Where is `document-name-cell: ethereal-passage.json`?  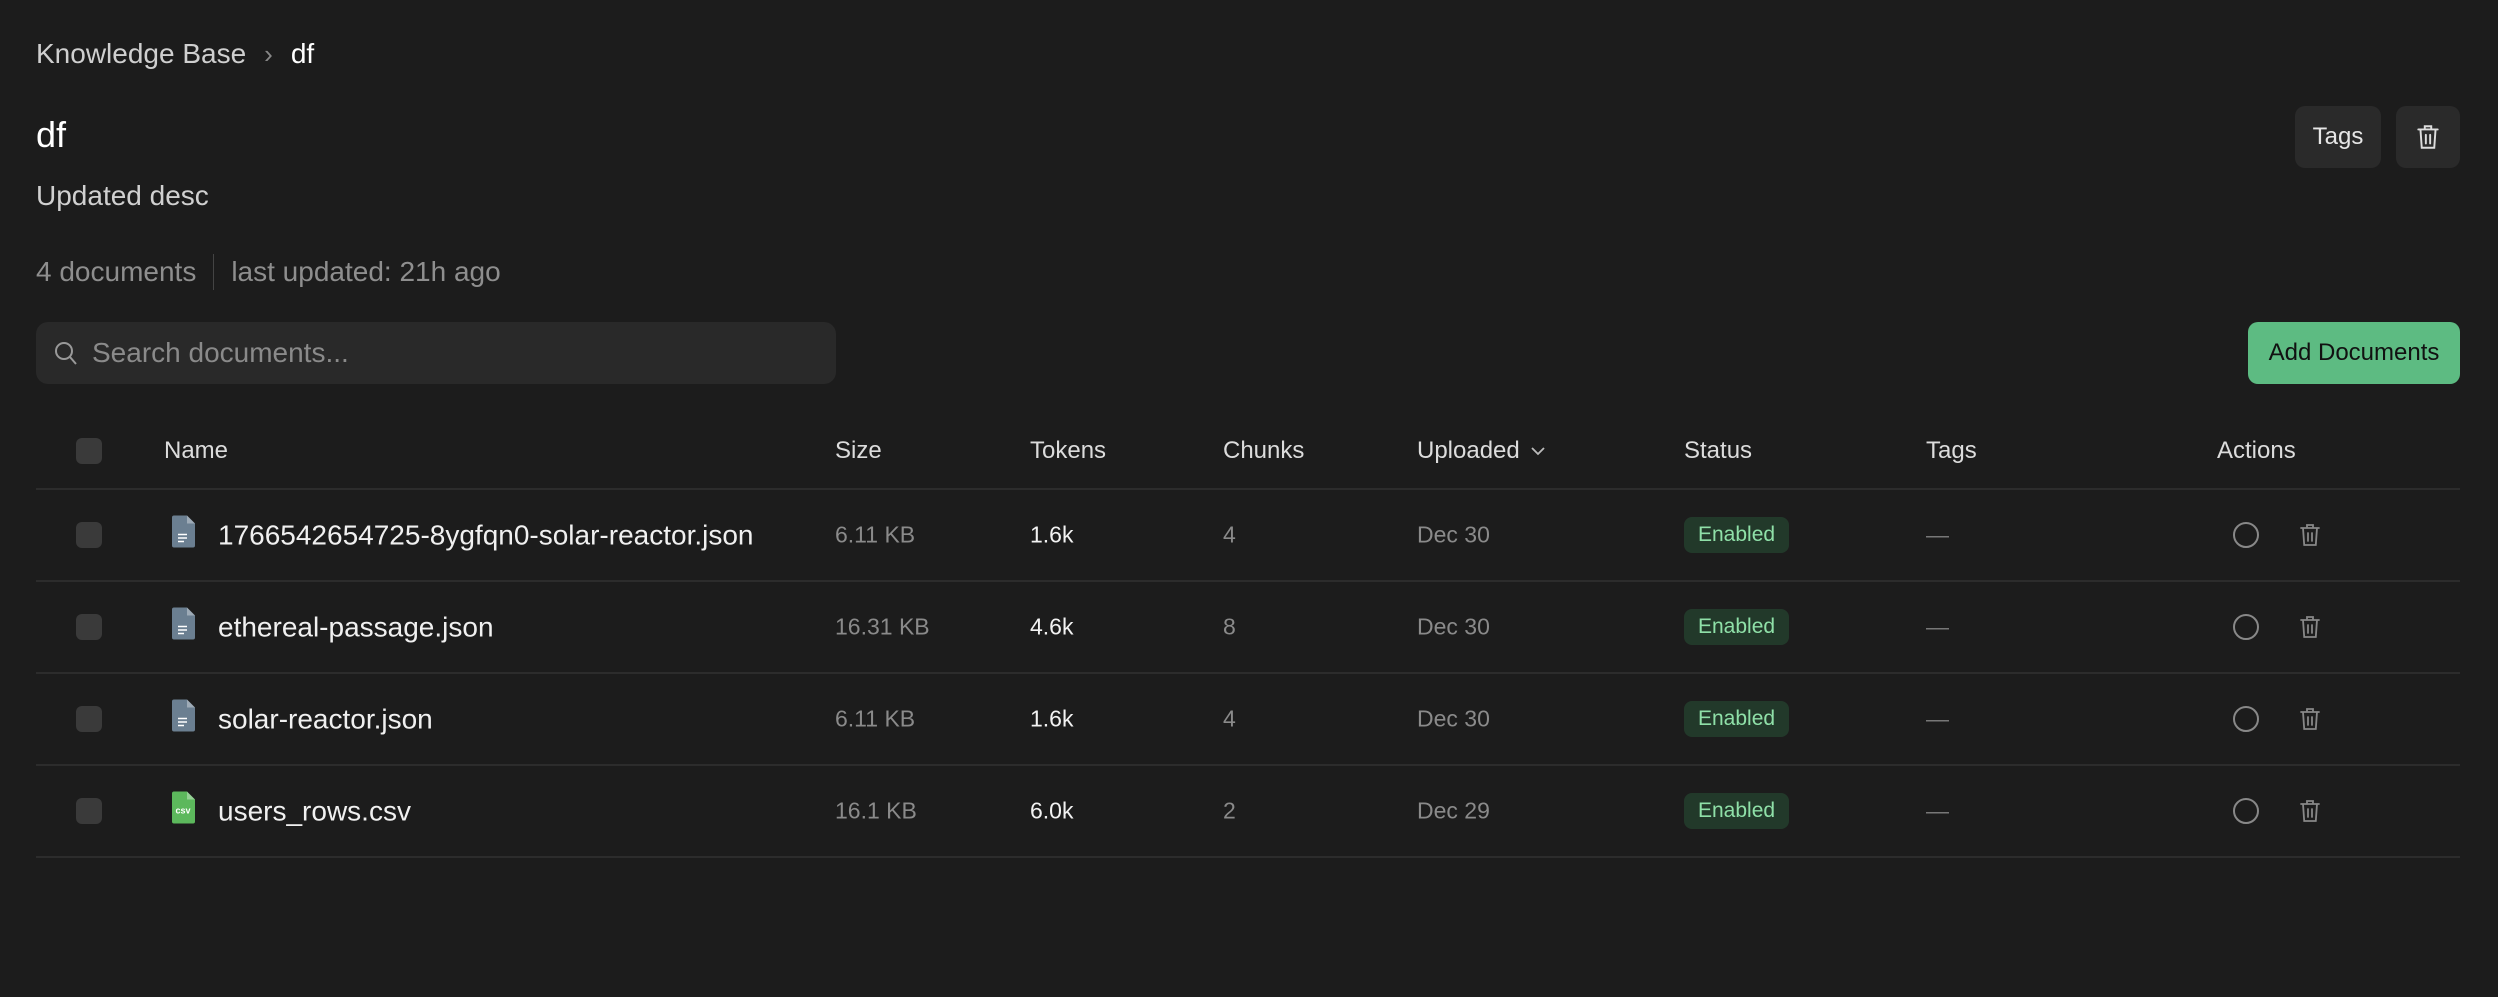 document-name-cell: ethereal-passage.json is located at coordinates (332, 627).